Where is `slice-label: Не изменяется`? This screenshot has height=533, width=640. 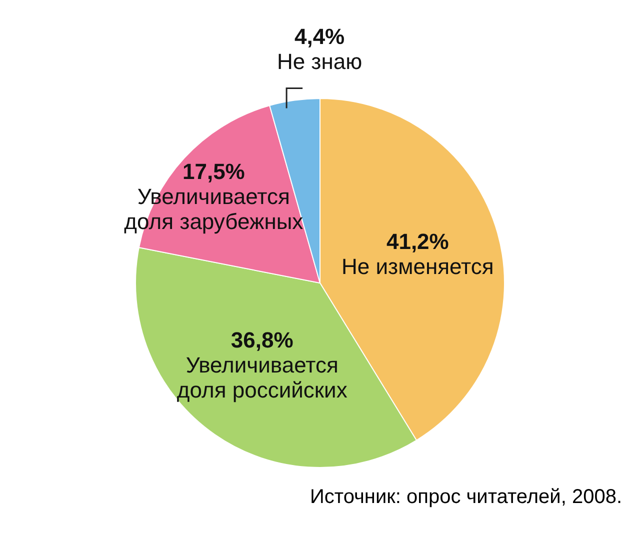 slice-label: Не изменяется is located at coordinates (418, 266).